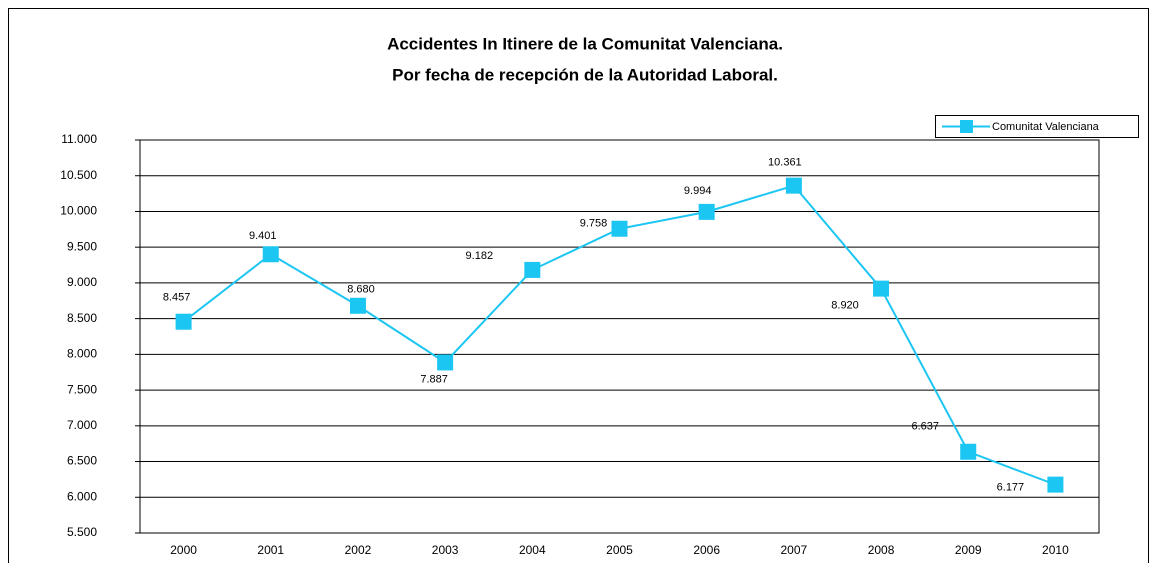  I want to click on y-tick-label: 7.000, so click(82, 425).